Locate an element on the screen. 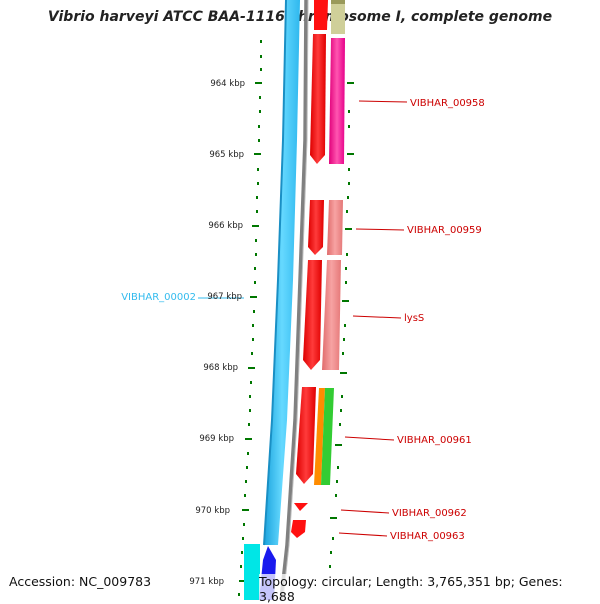 The image size is (600, 604). ruler-left-dots is located at coordinates (250, 318).